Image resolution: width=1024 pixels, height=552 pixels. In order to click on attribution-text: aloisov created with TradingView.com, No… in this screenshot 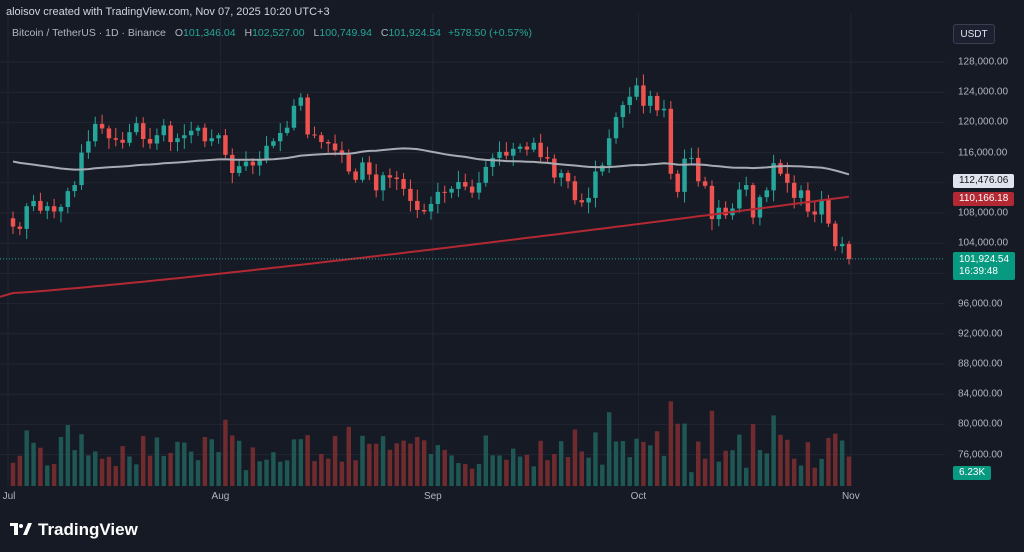, I will do `click(168, 12)`.